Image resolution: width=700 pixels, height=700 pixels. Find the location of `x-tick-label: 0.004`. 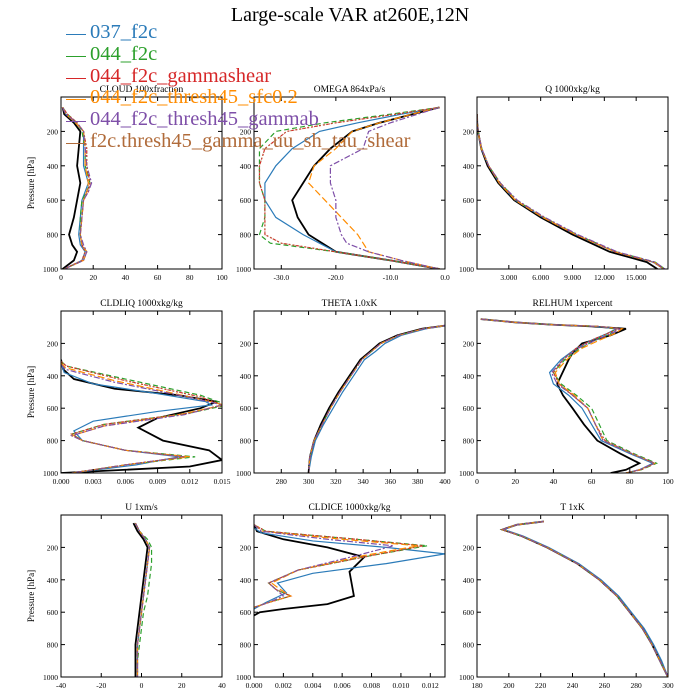

x-tick-label: 0.004 is located at coordinates (312, 685).